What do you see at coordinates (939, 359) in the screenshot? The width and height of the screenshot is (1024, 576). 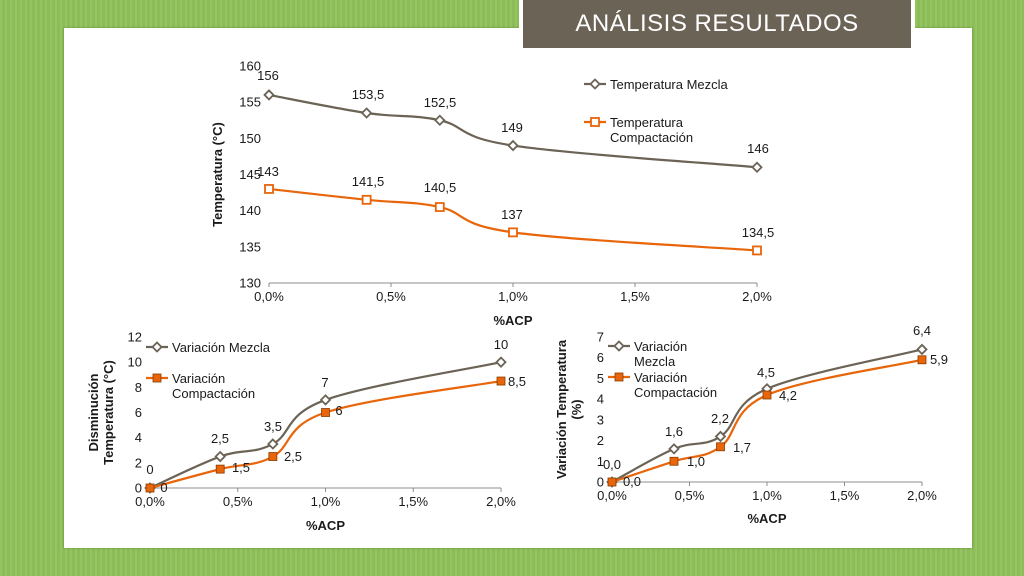 I see `c3-series-2-data-label: 5,9` at bounding box center [939, 359].